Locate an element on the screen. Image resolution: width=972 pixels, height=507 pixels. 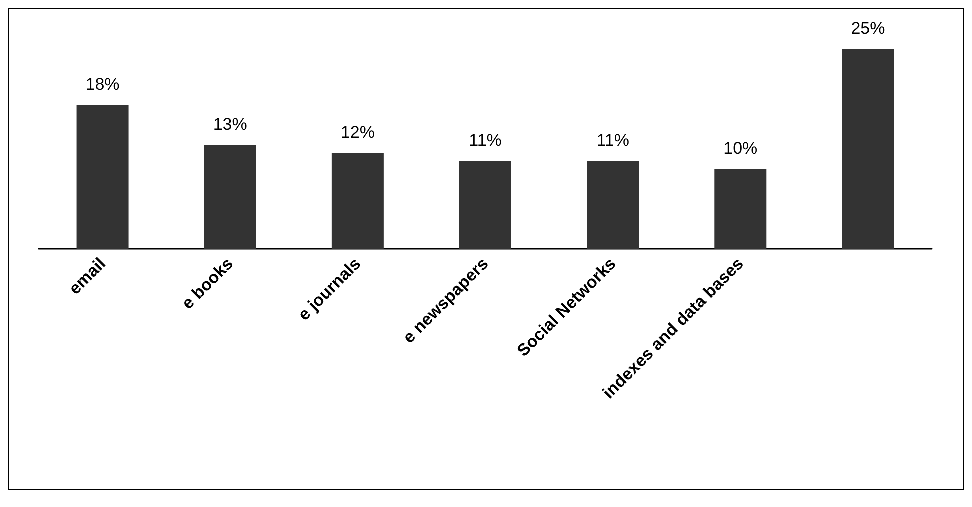
data-label: 18% is located at coordinates (103, 84).